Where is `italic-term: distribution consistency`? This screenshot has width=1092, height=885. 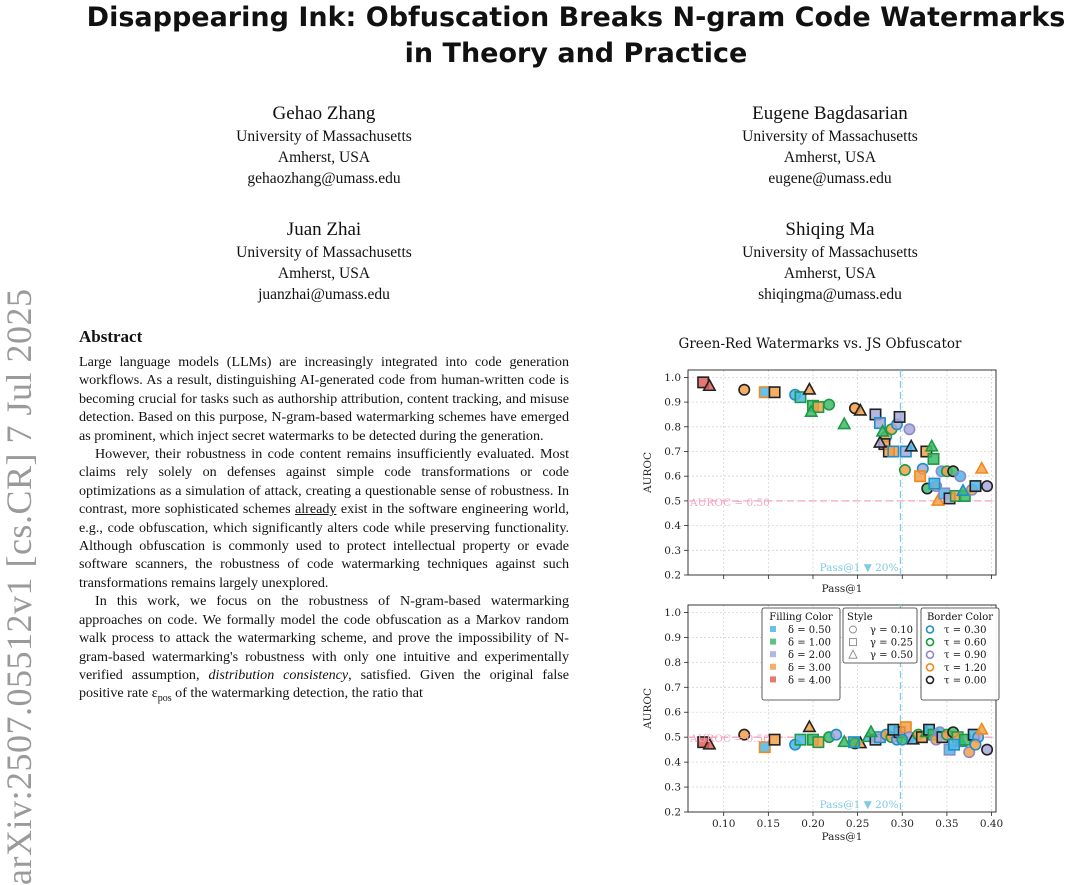
italic-term: distribution consistency is located at coordinates (278, 674).